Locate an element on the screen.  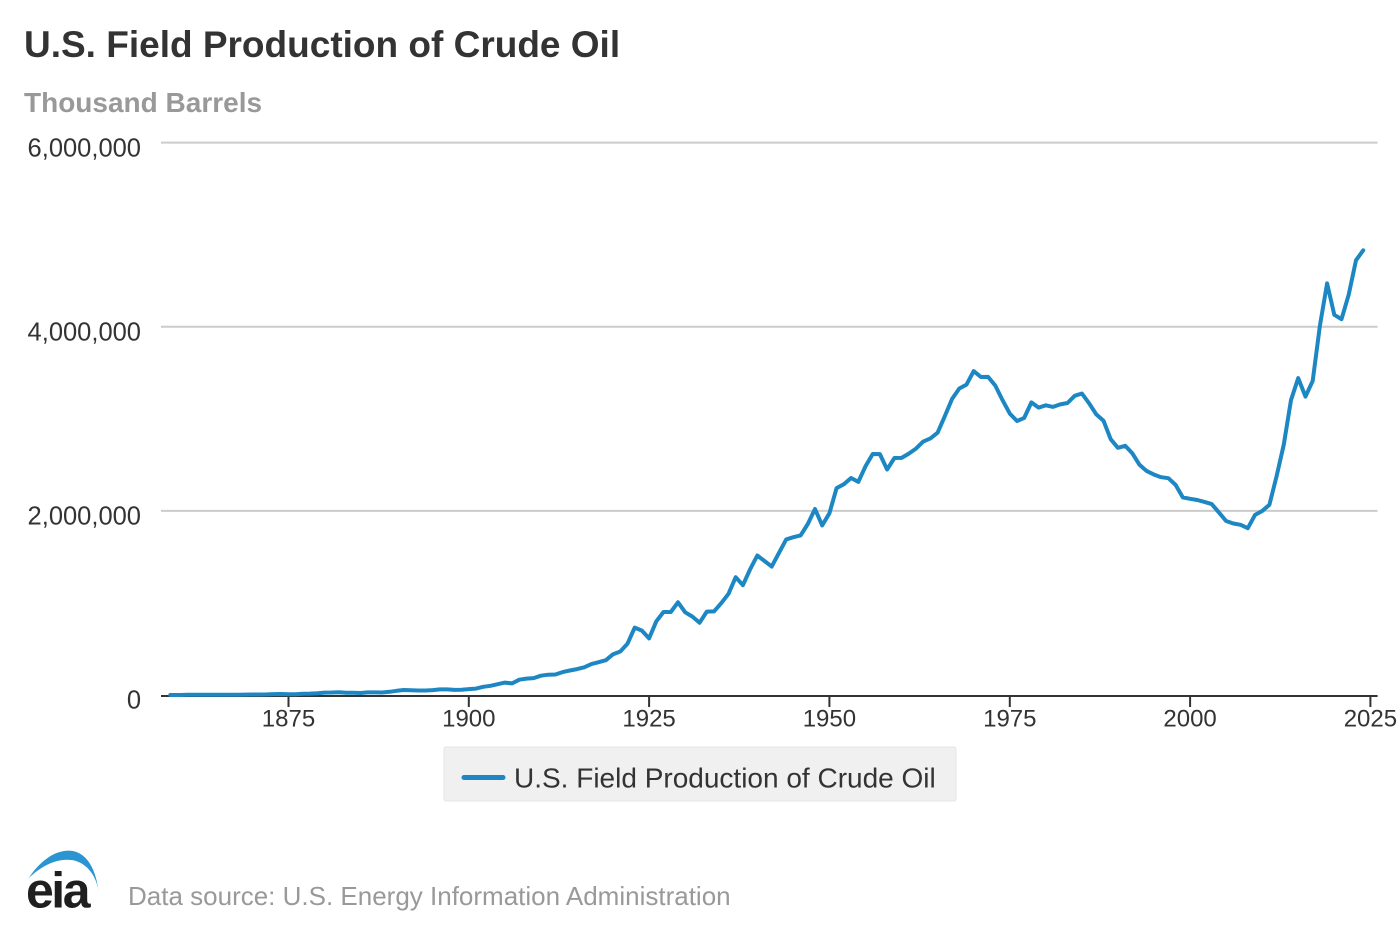
svg-text: eia is located at coordinates (59, 891).